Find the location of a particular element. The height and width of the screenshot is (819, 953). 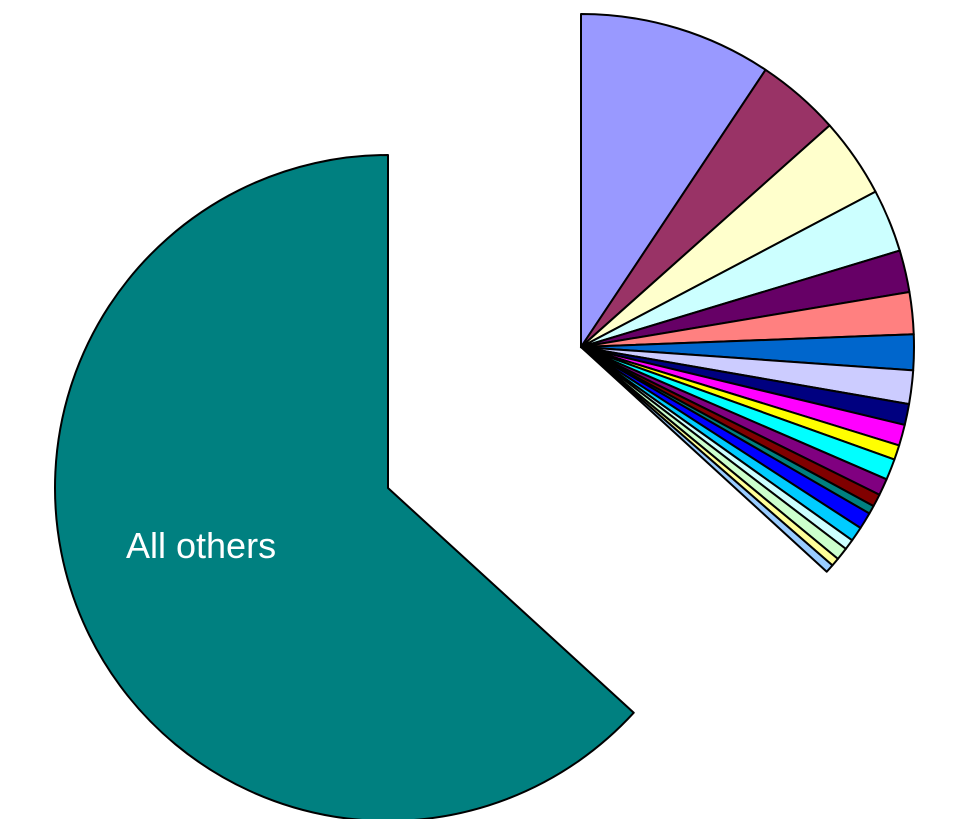

pie-labels: All others is located at coordinates (201, 545).